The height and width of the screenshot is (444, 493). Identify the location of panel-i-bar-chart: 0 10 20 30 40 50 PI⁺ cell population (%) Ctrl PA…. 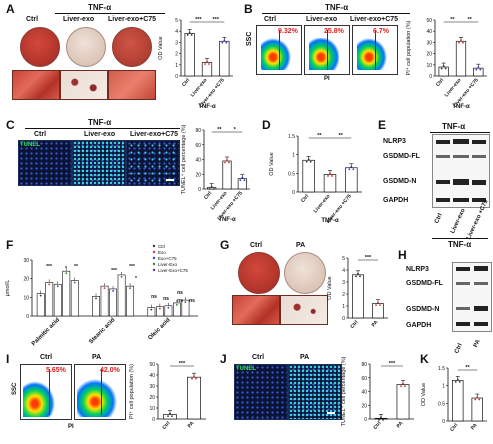
(170, 395).